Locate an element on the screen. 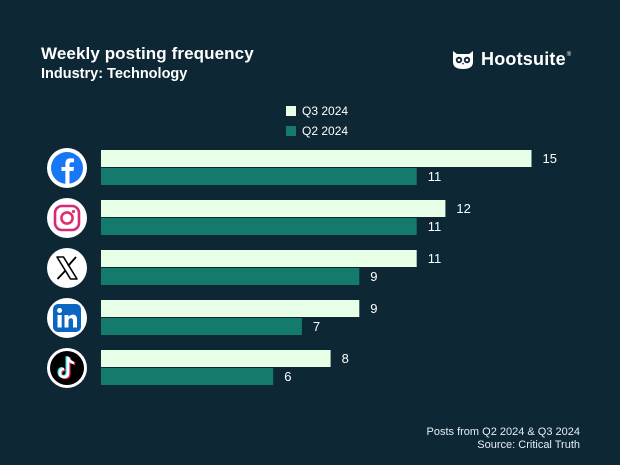  tiktok-icon is located at coordinates (67, 368).